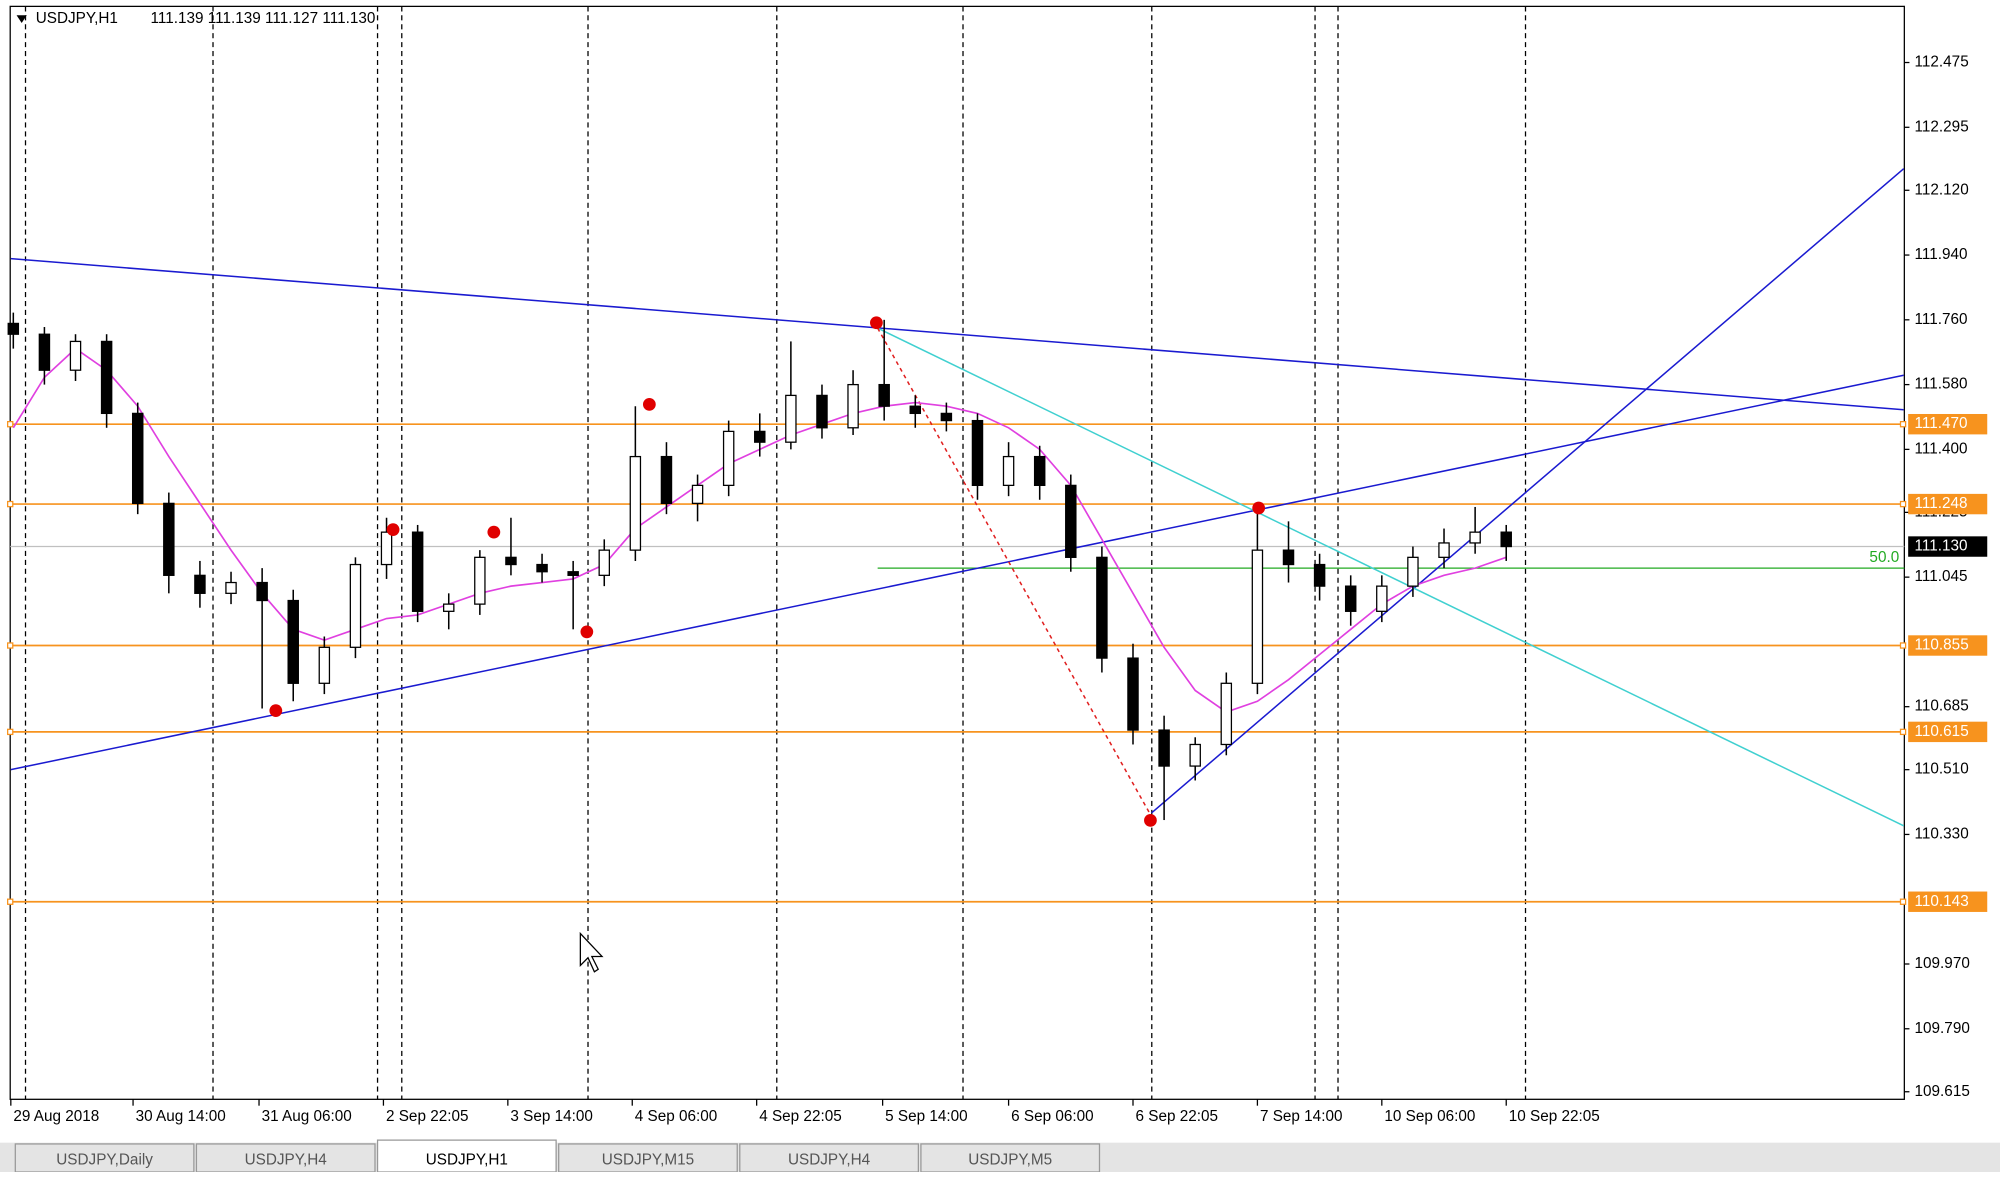  I want to click on x-tick-label: 5 Sep 14:00, so click(926, 1116).